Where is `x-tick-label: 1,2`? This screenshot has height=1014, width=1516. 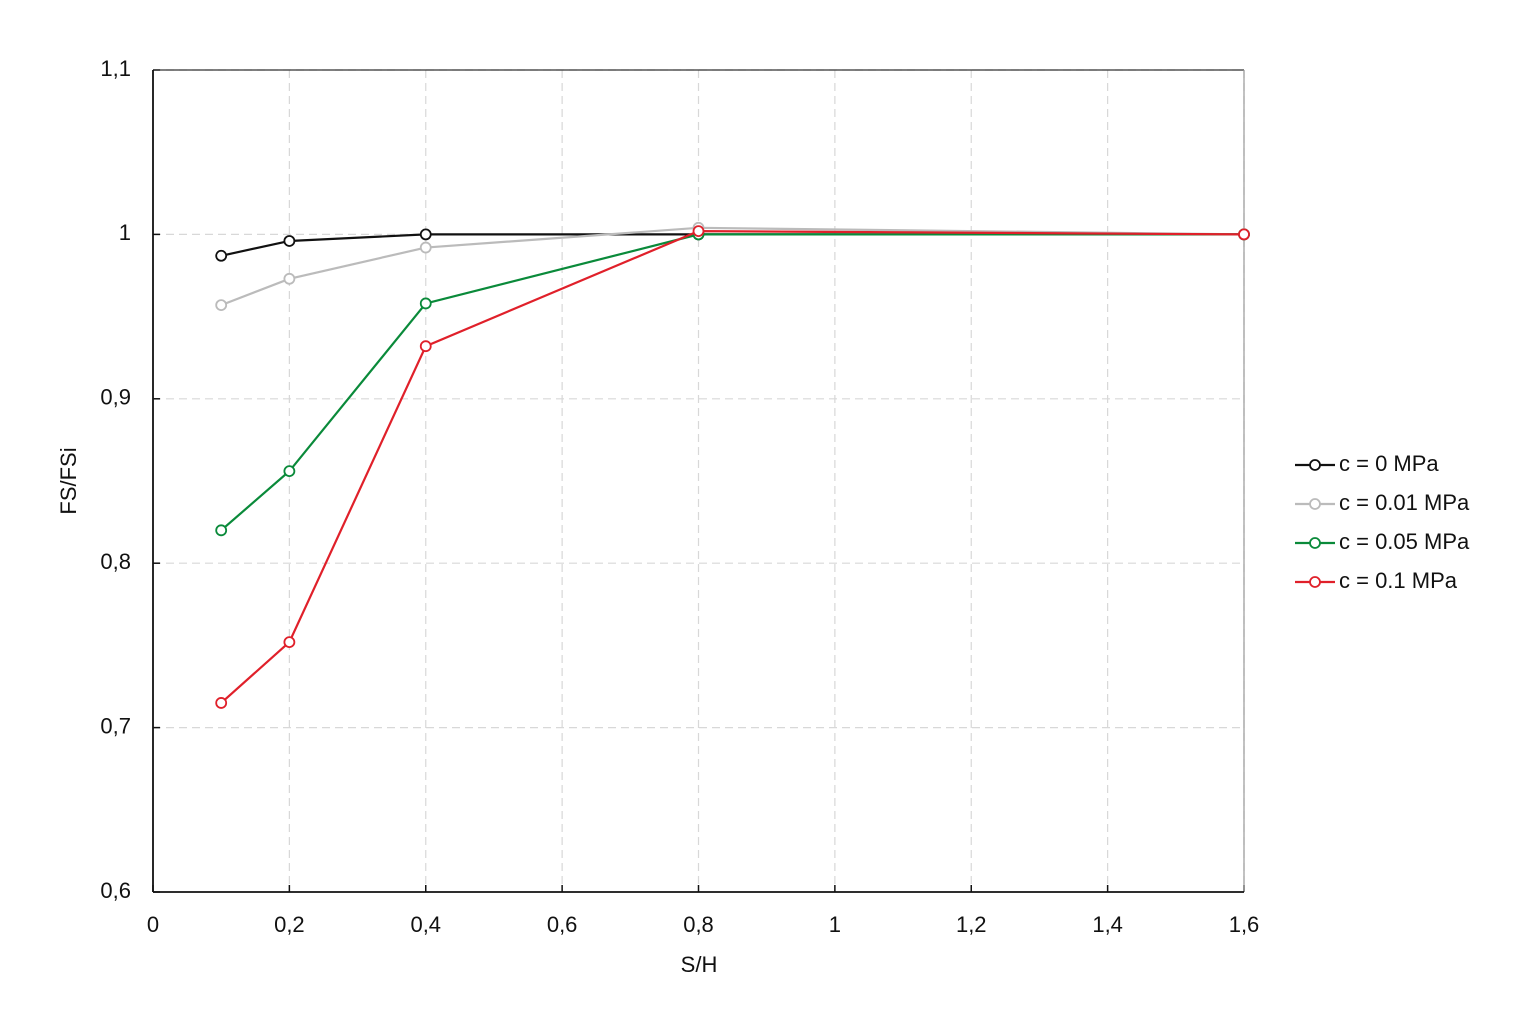 x-tick-label: 1,2 is located at coordinates (971, 924).